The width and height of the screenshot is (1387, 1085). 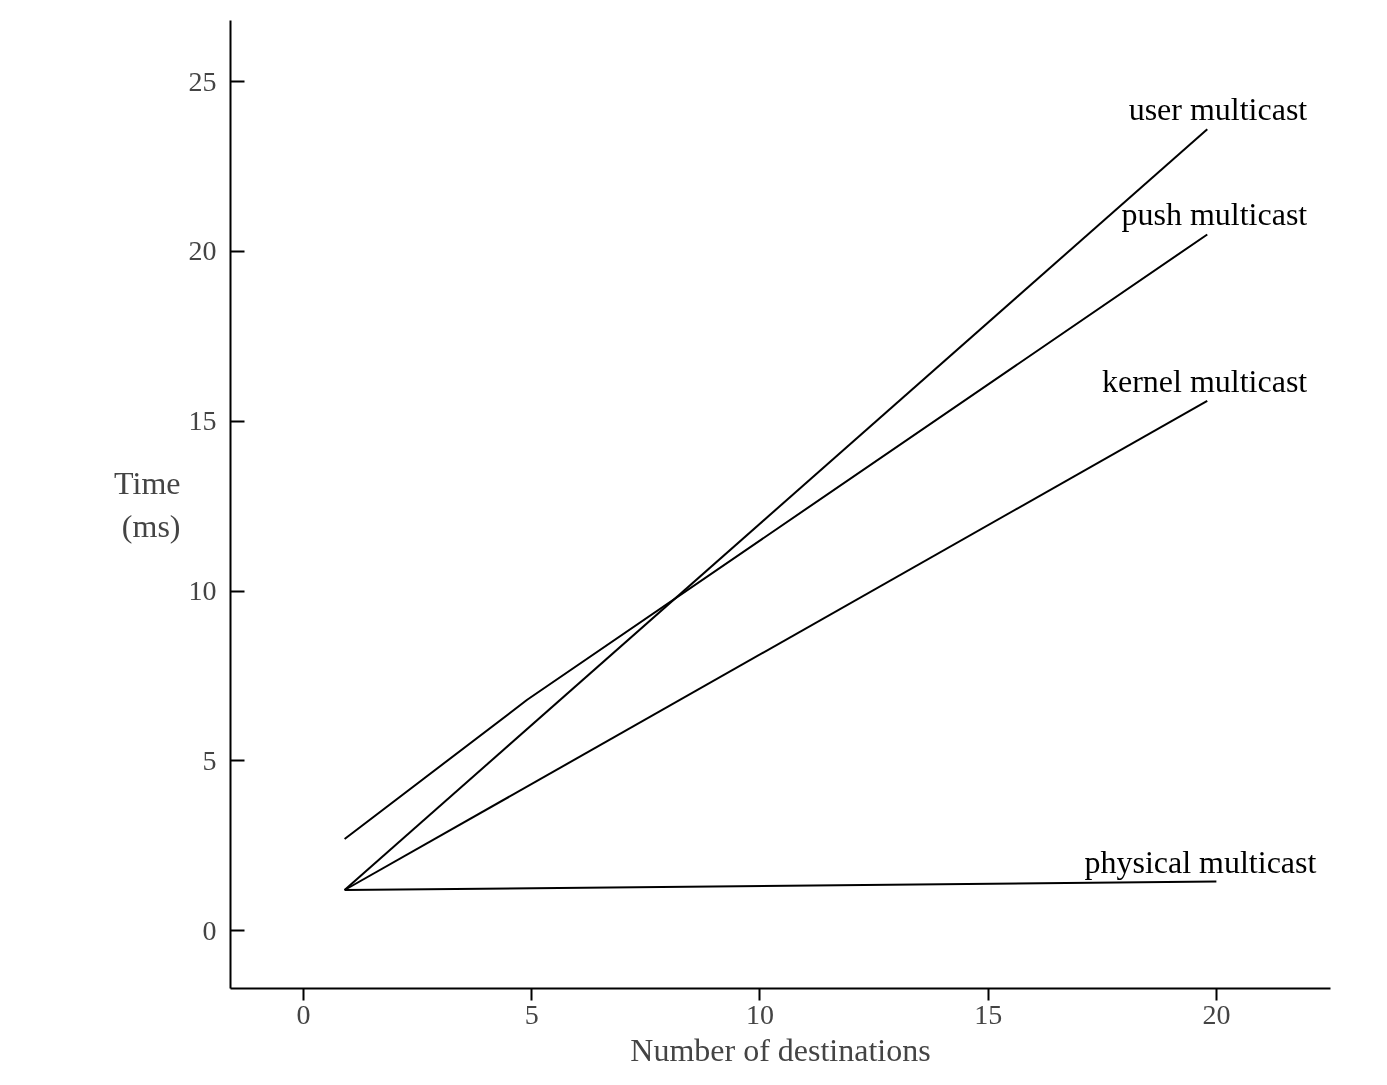 What do you see at coordinates (209, 760) in the screenshot?
I see `y-tick-label: 5` at bounding box center [209, 760].